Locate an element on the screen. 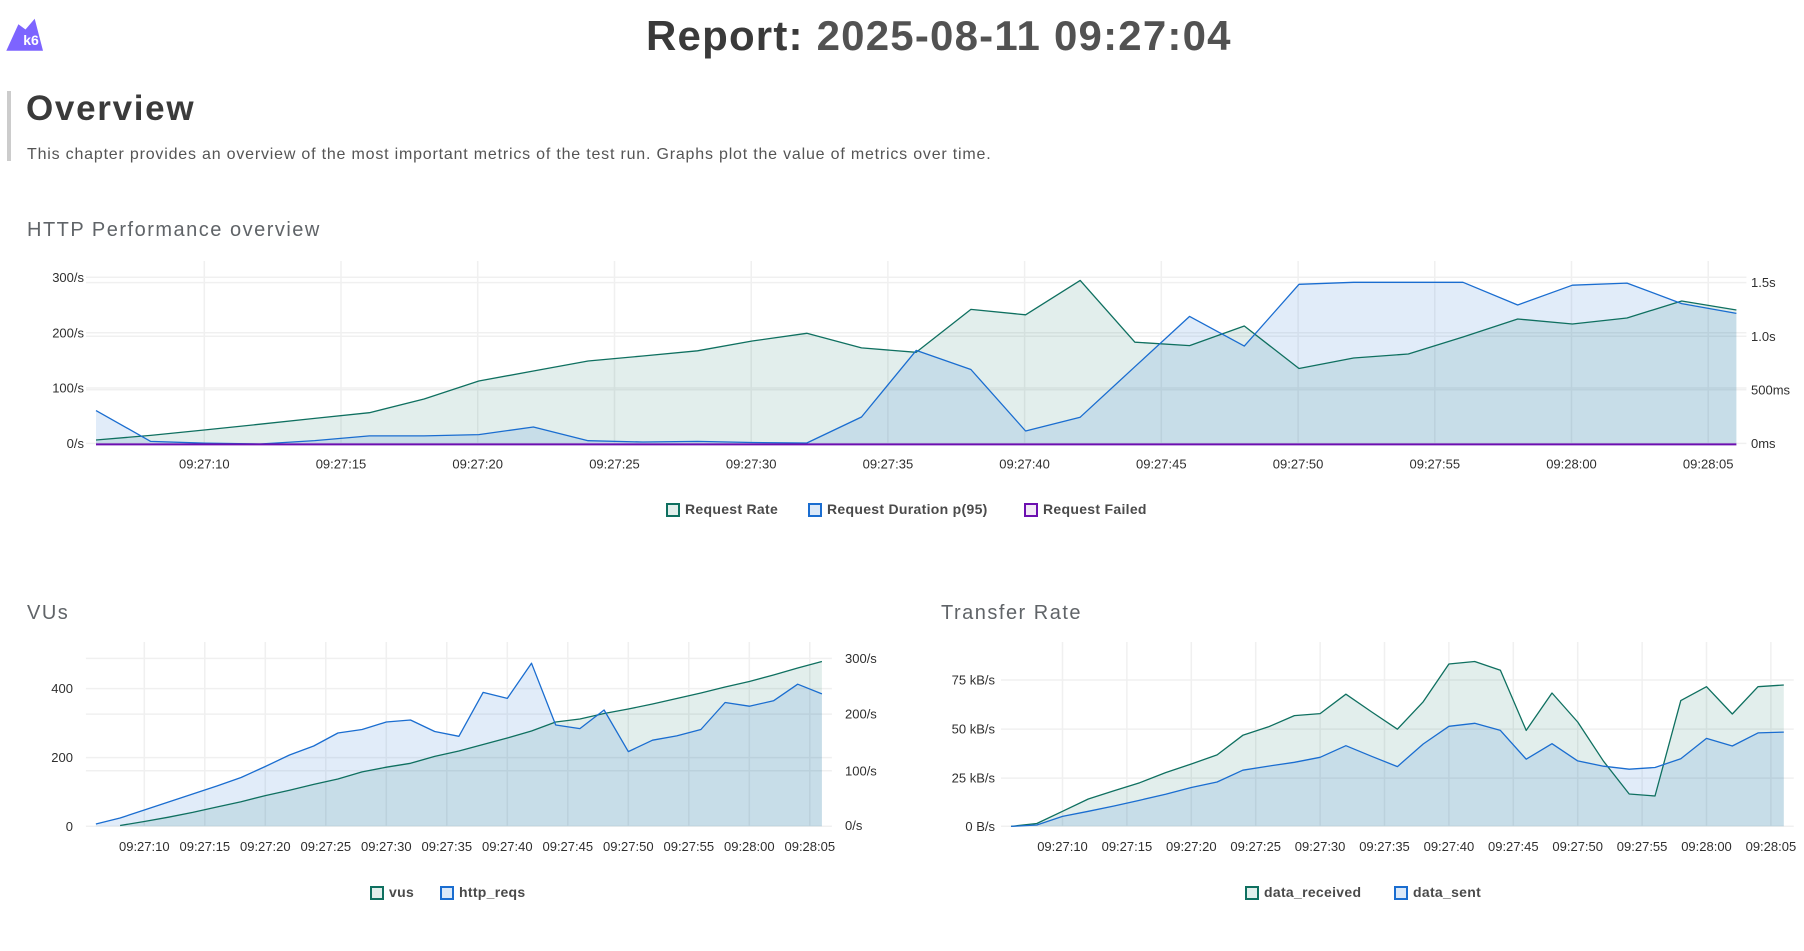 Image resolution: width=1804 pixels, height=951 pixels. svg-text: 400 is located at coordinates (62, 688).